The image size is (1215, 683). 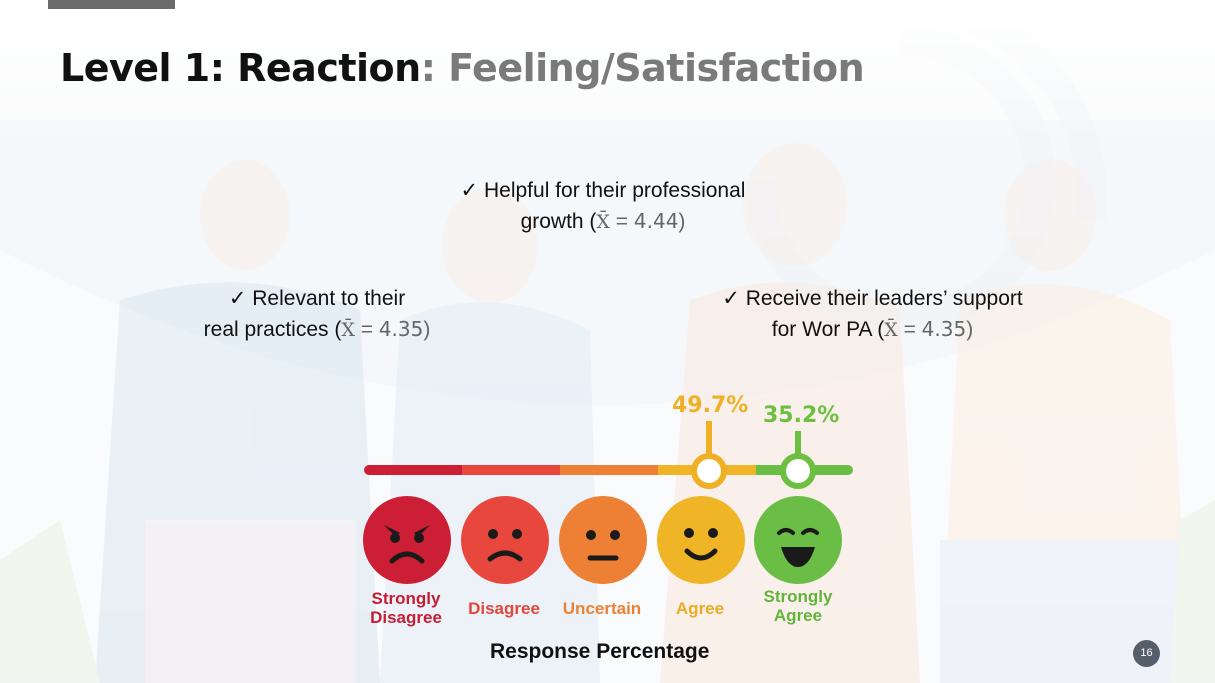 I want to click on label-line1: Agree, so click(x=700, y=608).